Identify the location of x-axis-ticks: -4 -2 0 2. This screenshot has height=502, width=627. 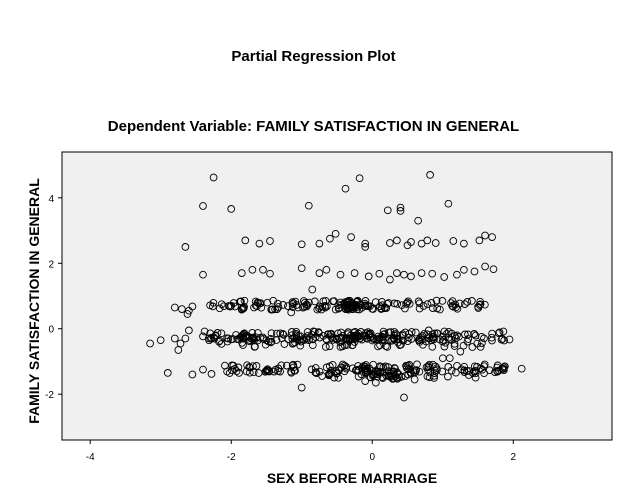
(301, 451).